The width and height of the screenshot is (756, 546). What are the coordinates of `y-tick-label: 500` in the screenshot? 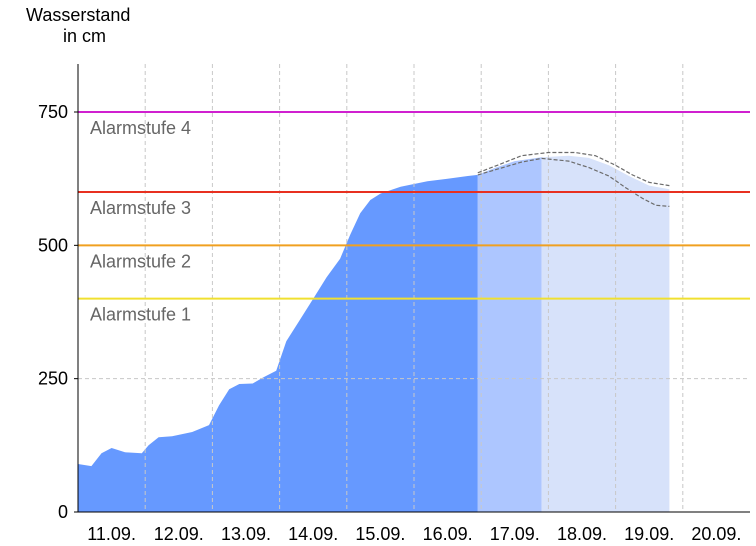 It's located at (53, 245).